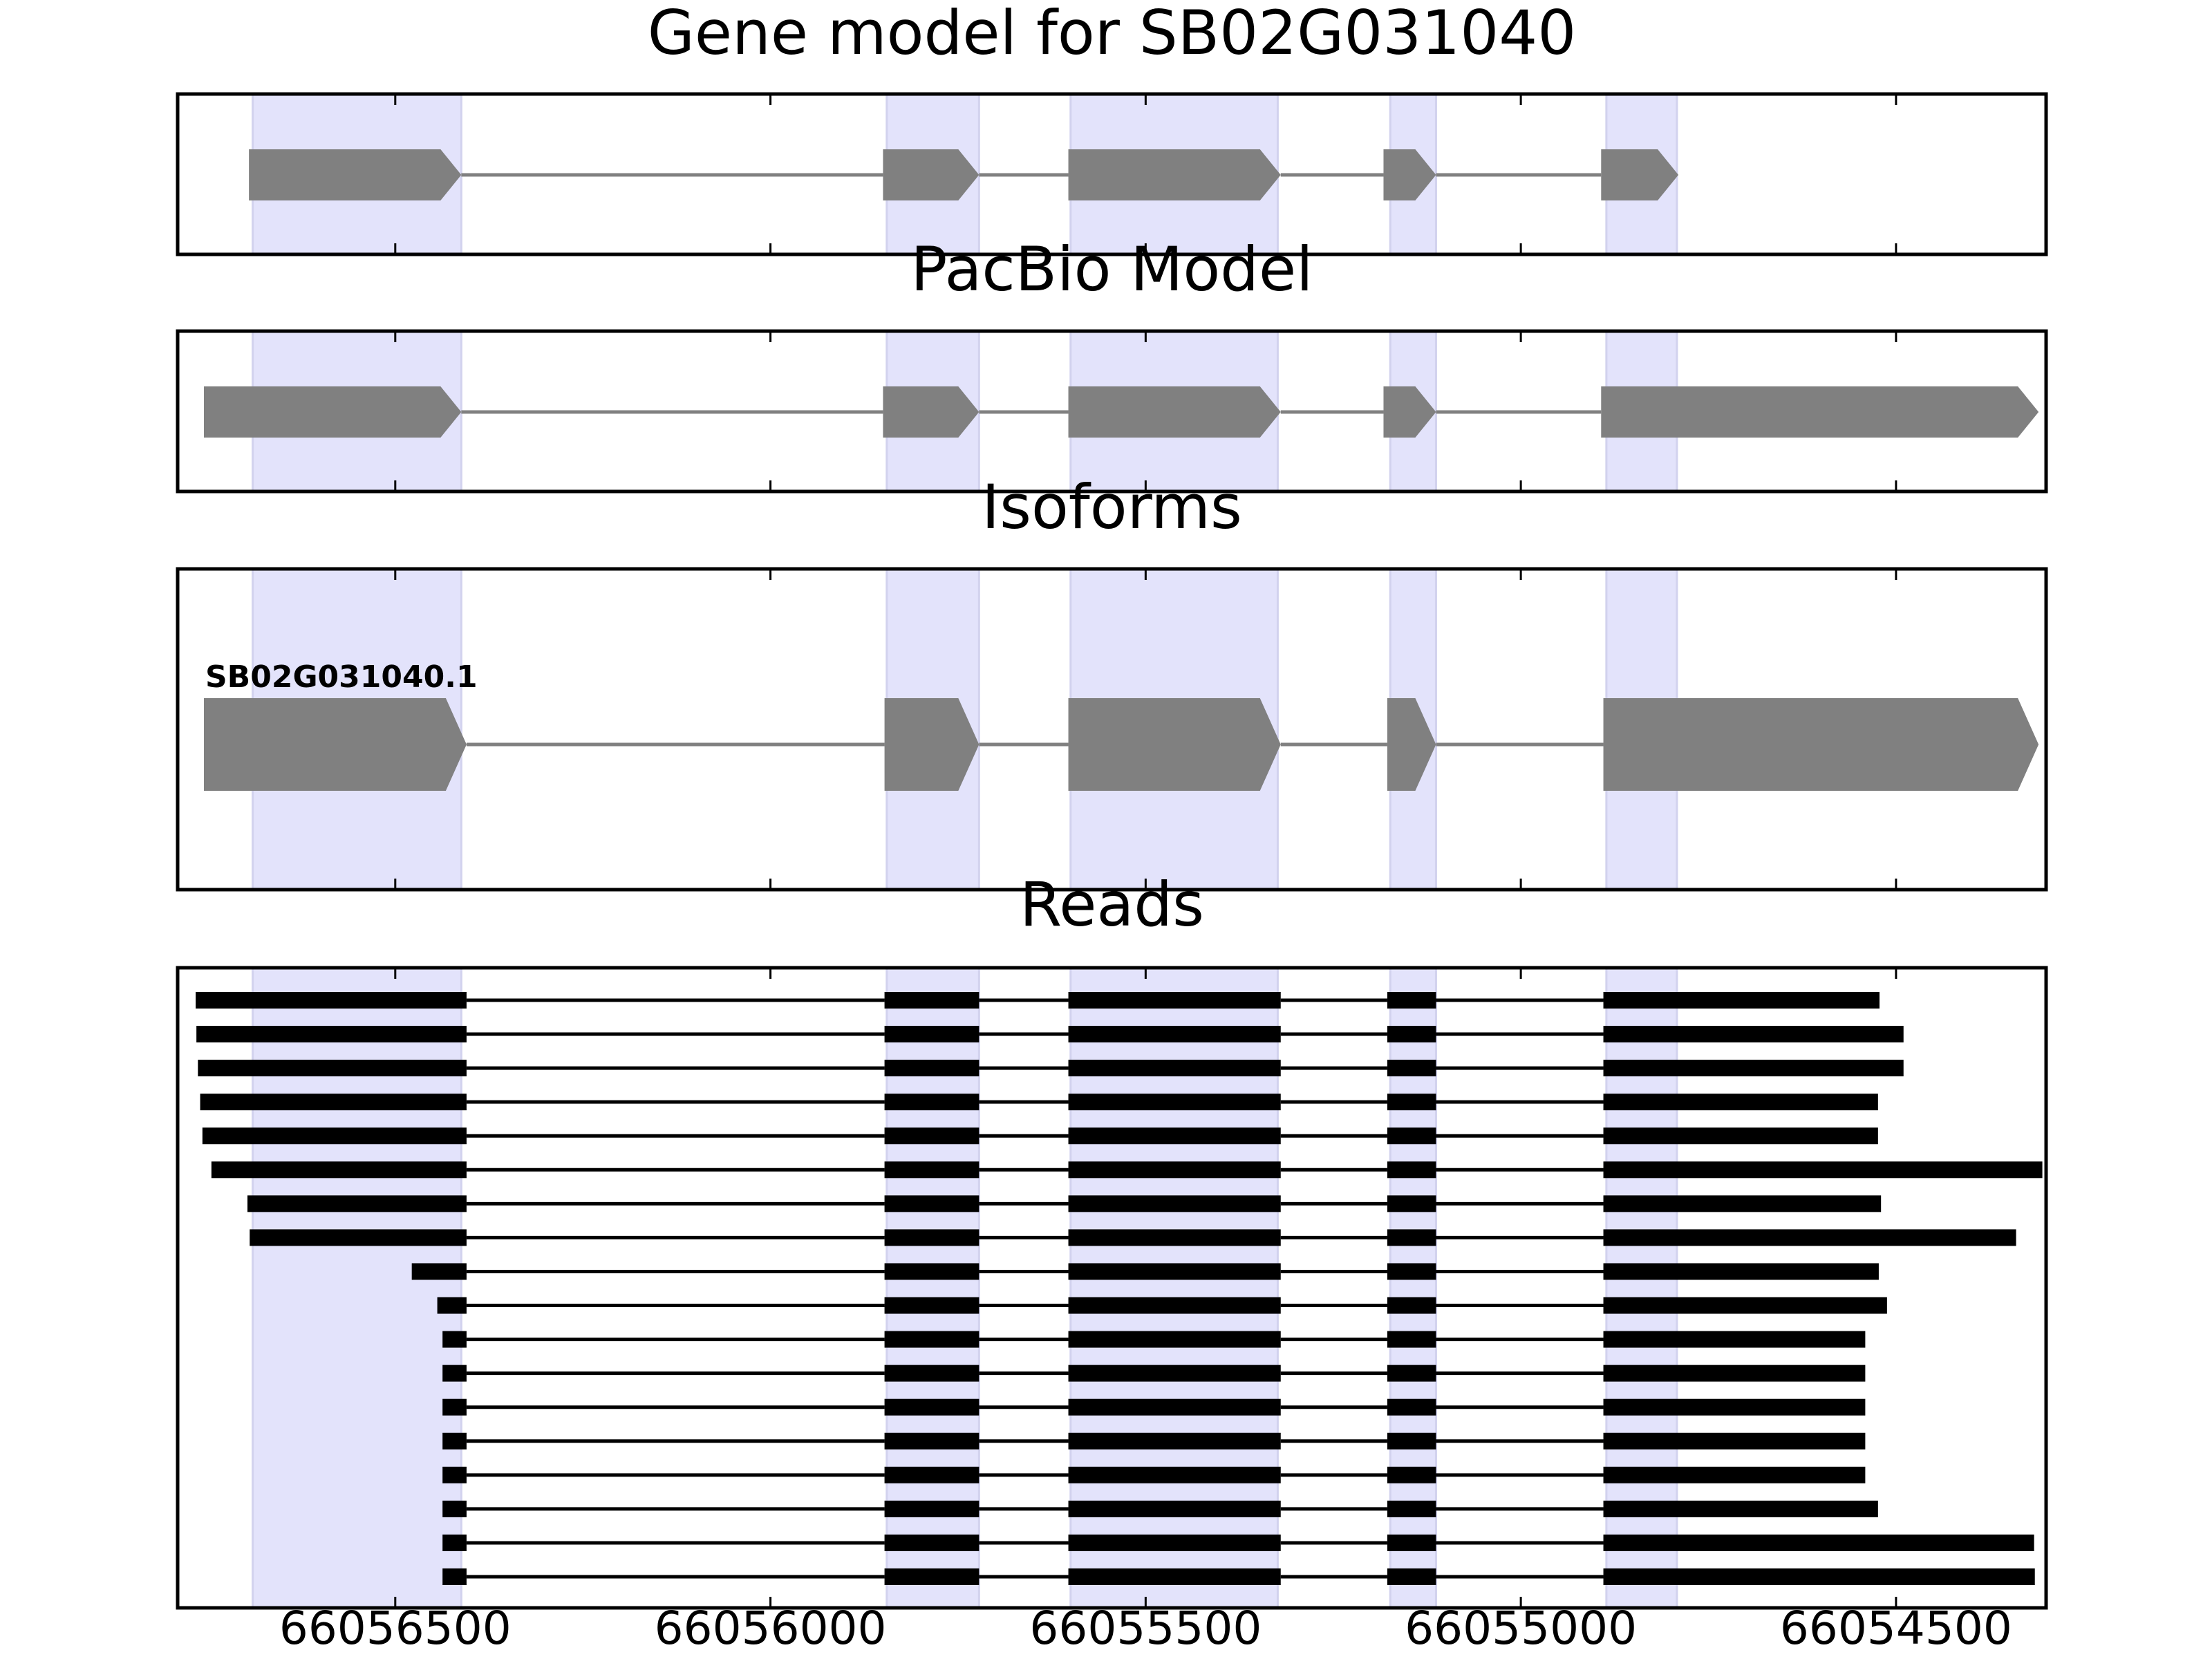  Describe the element at coordinates (395, 1629) in the screenshot. I see `x-tick-label: 66056500` at that location.